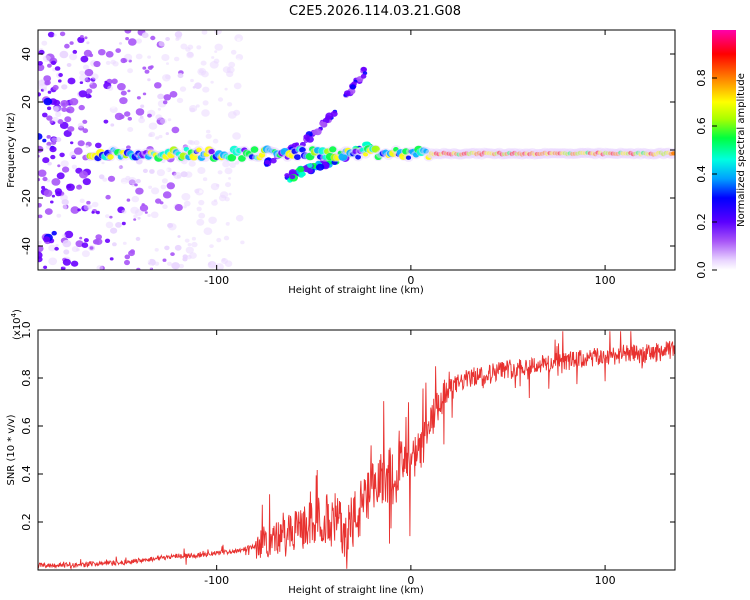 Image resolution: width=750 pixels, height=600 pixels. Describe the element at coordinates (17, 311) in the screenshot. I see `snr-scale-close: )` at that location.